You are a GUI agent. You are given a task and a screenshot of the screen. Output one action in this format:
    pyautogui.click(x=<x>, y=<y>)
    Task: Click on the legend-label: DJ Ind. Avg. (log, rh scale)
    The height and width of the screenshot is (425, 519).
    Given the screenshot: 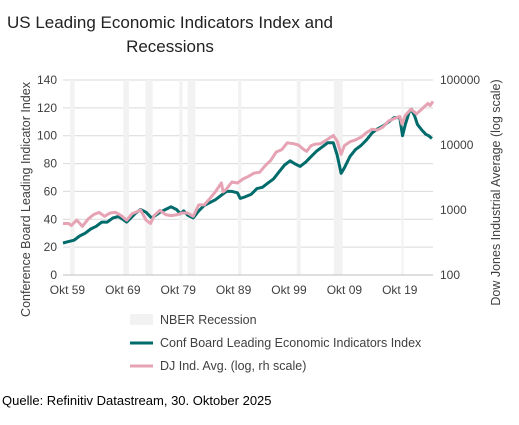 What is the action you would take?
    pyautogui.click(x=233, y=366)
    